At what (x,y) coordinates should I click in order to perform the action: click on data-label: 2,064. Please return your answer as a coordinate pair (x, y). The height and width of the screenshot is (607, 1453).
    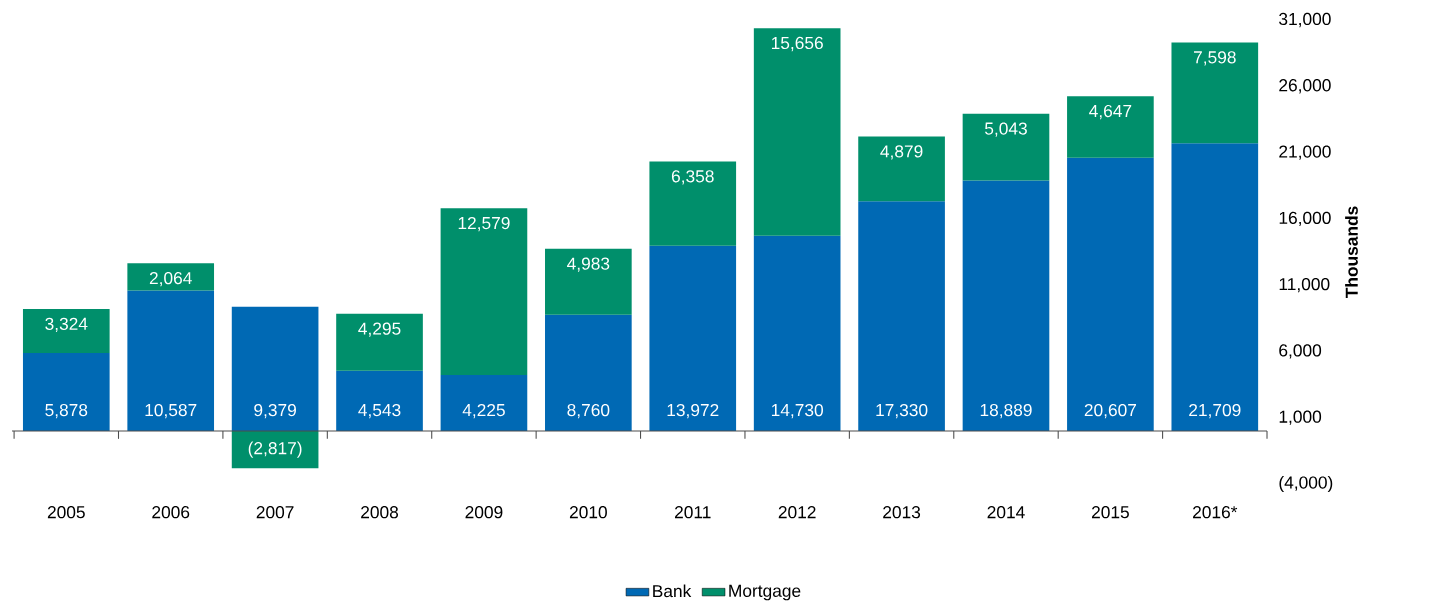
    Looking at the image, I should click on (170, 279).